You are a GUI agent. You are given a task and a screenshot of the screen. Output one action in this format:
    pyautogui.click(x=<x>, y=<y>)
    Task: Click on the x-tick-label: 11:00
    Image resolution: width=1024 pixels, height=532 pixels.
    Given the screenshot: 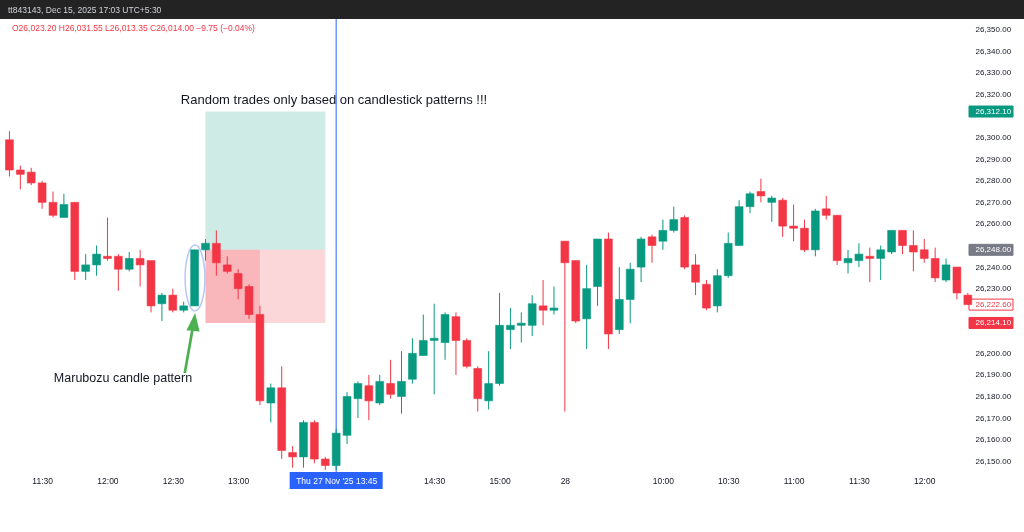 What is the action you would take?
    pyautogui.click(x=794, y=480)
    